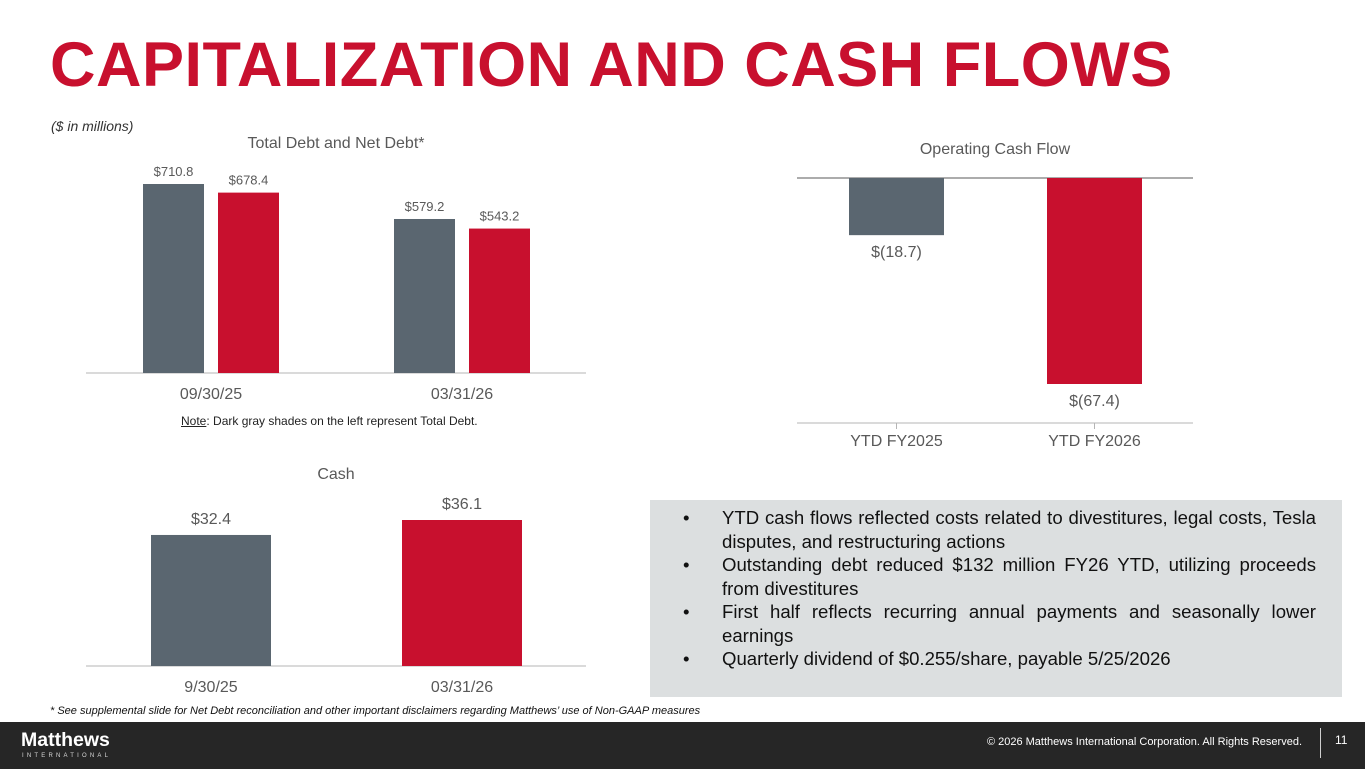 The image size is (1365, 769). I want to click on ocf-chart-title: Operating Cash Flow, so click(995, 149).